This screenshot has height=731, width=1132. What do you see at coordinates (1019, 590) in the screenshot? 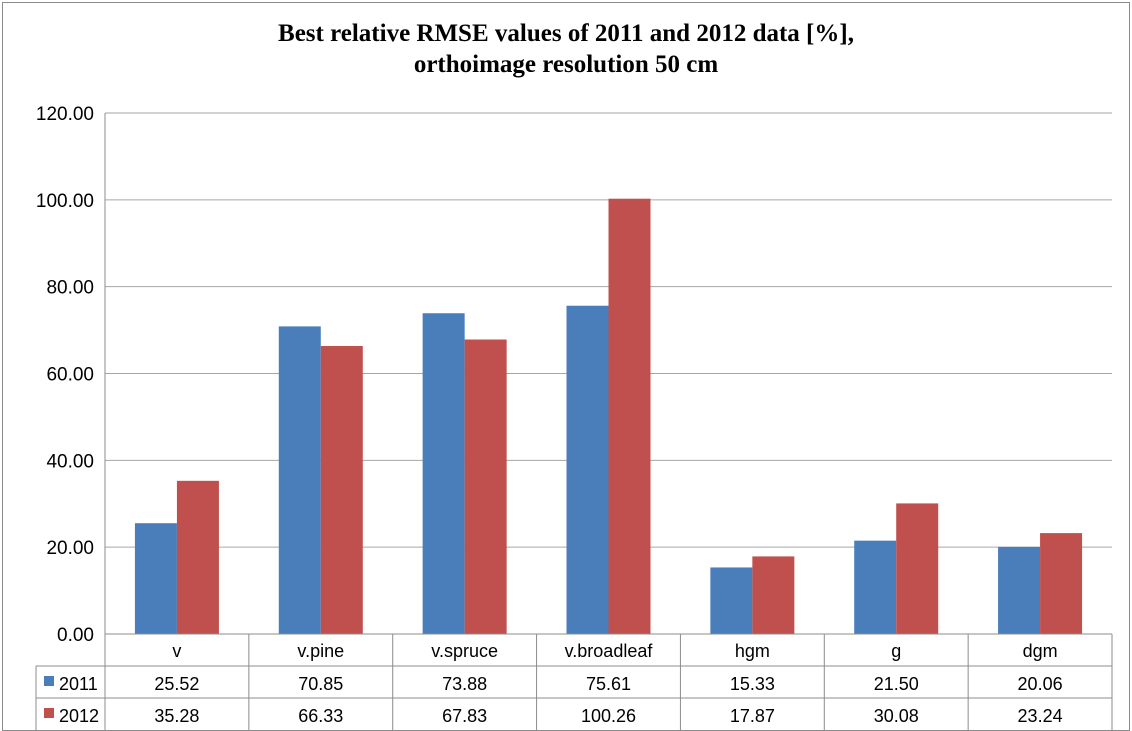
I see `bar-2011-dgm` at bounding box center [1019, 590].